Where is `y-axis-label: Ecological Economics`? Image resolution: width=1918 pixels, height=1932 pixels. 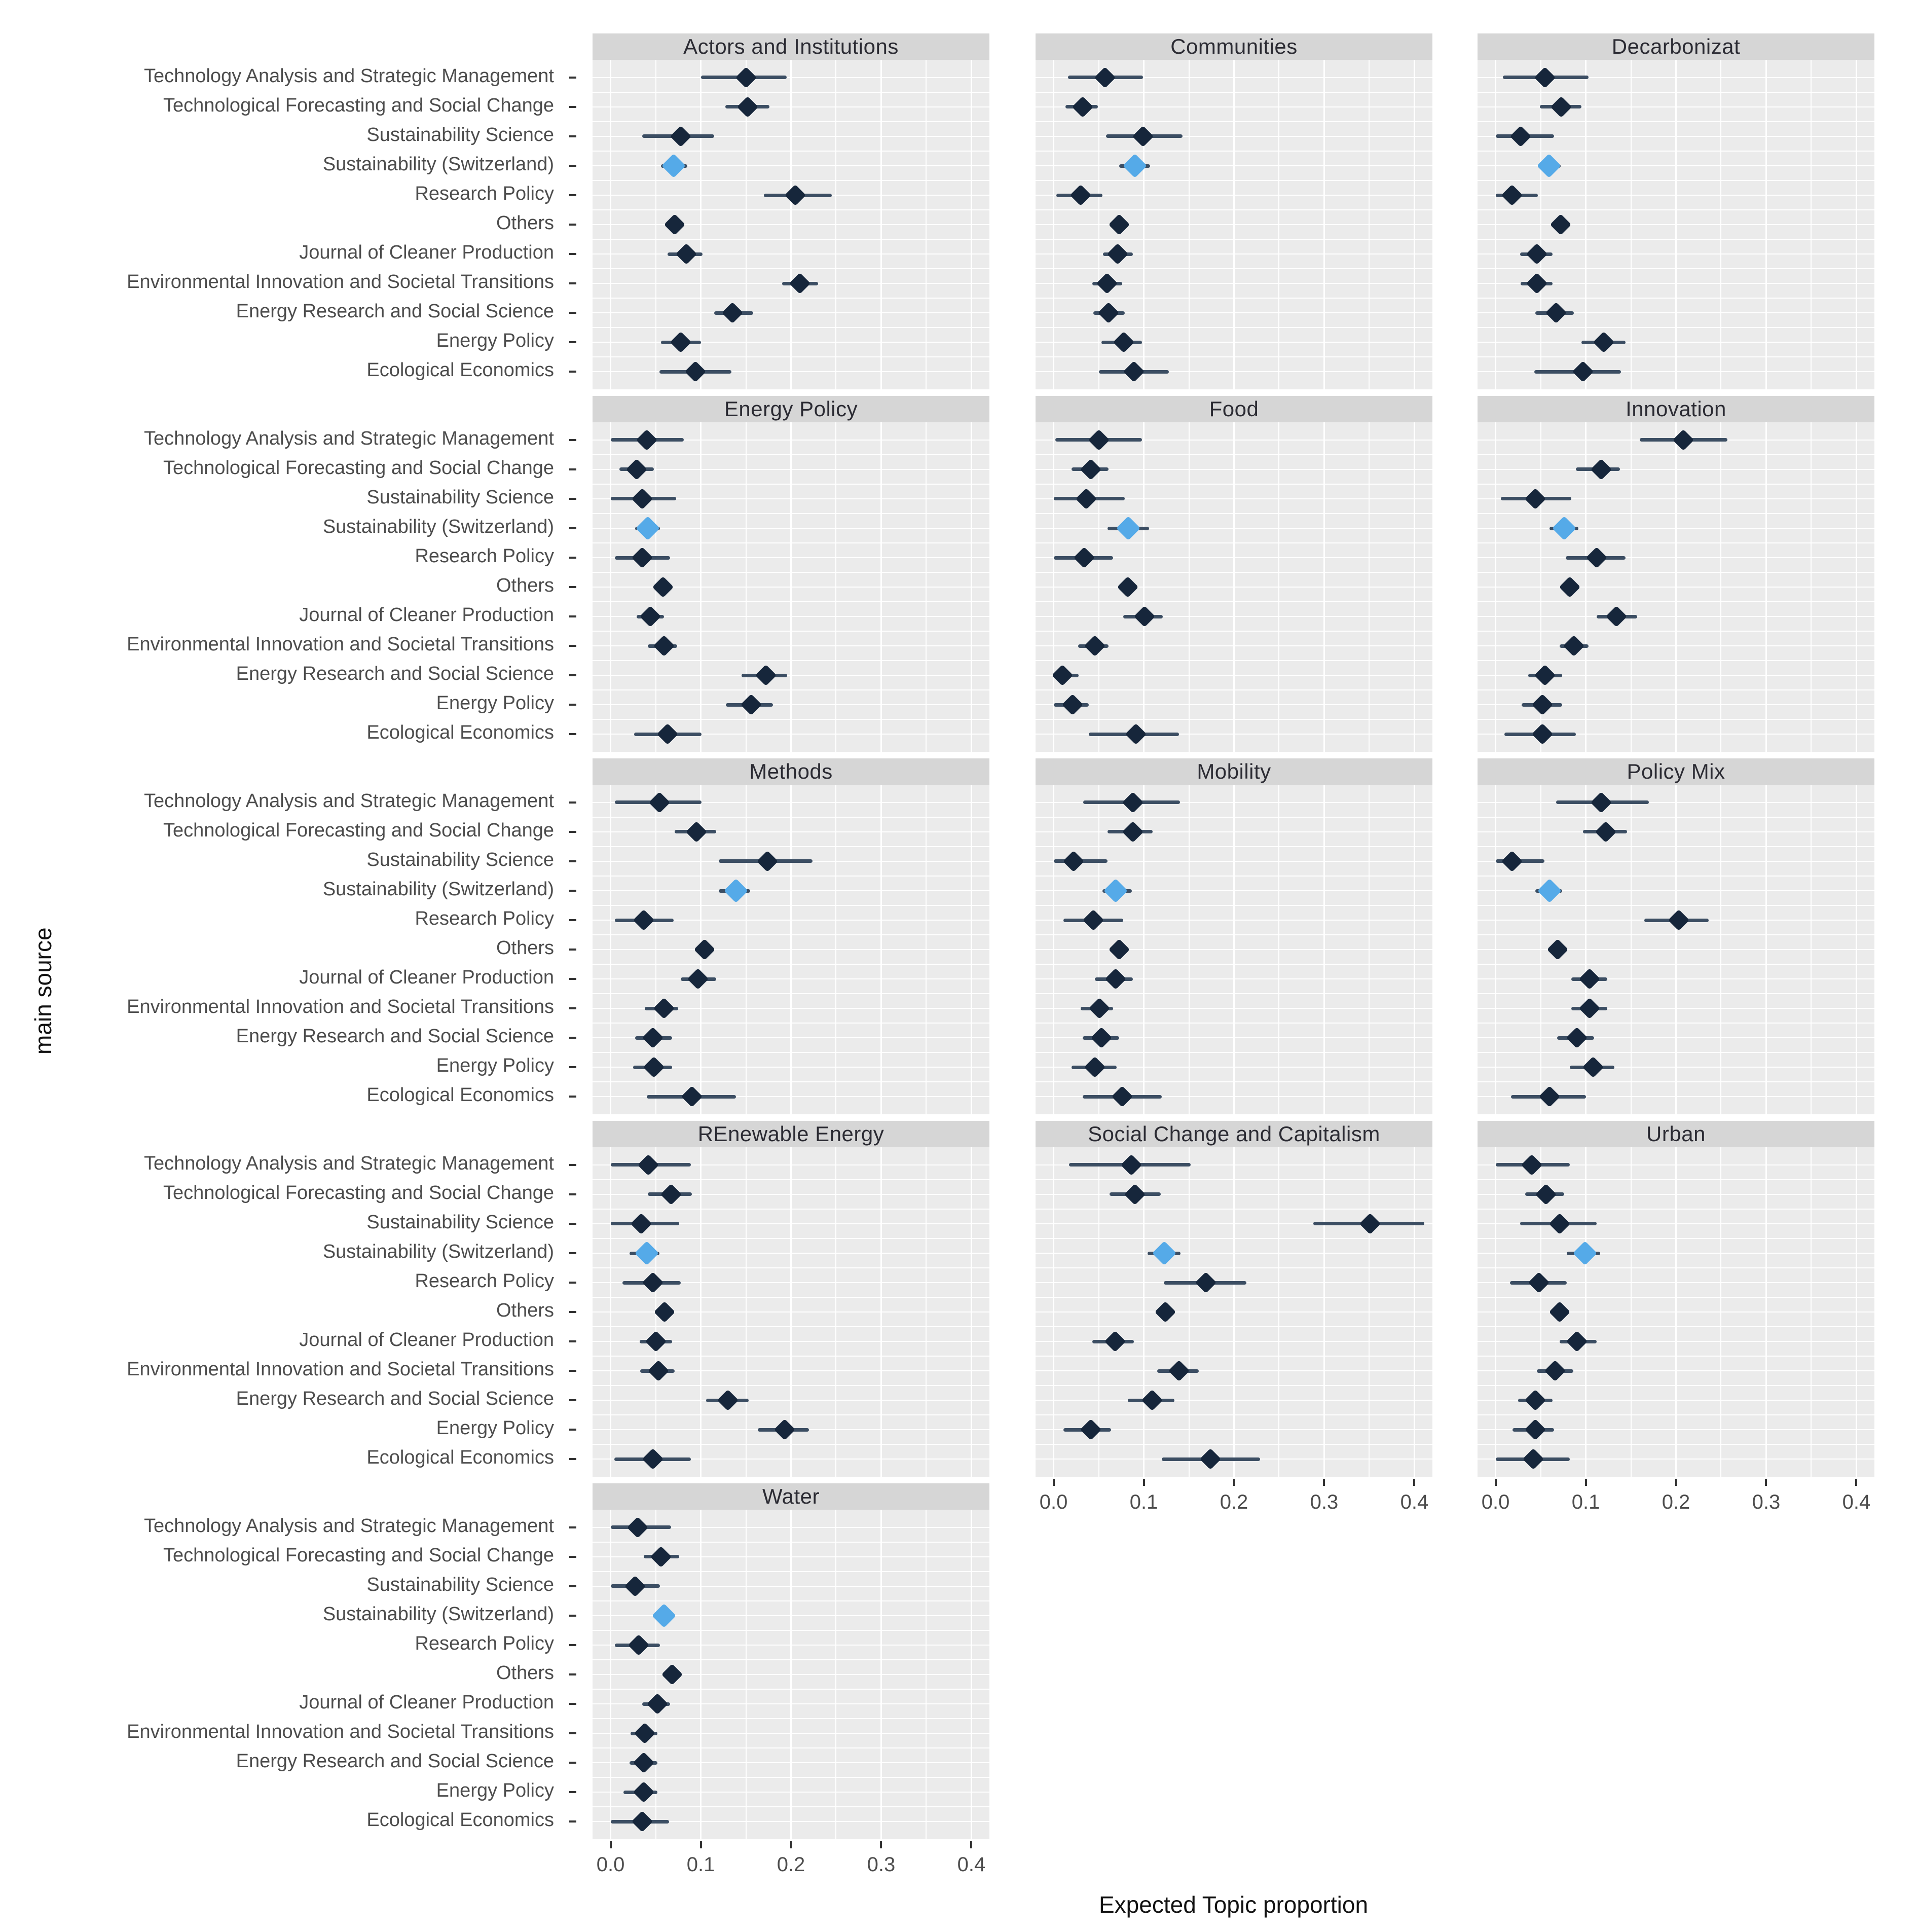 y-axis-label: Ecological Economics is located at coordinates (460, 733).